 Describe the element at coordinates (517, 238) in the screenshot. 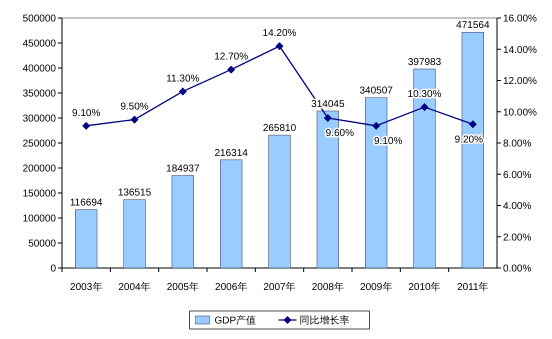

I see `y2-tick-label: 2.00%` at that location.